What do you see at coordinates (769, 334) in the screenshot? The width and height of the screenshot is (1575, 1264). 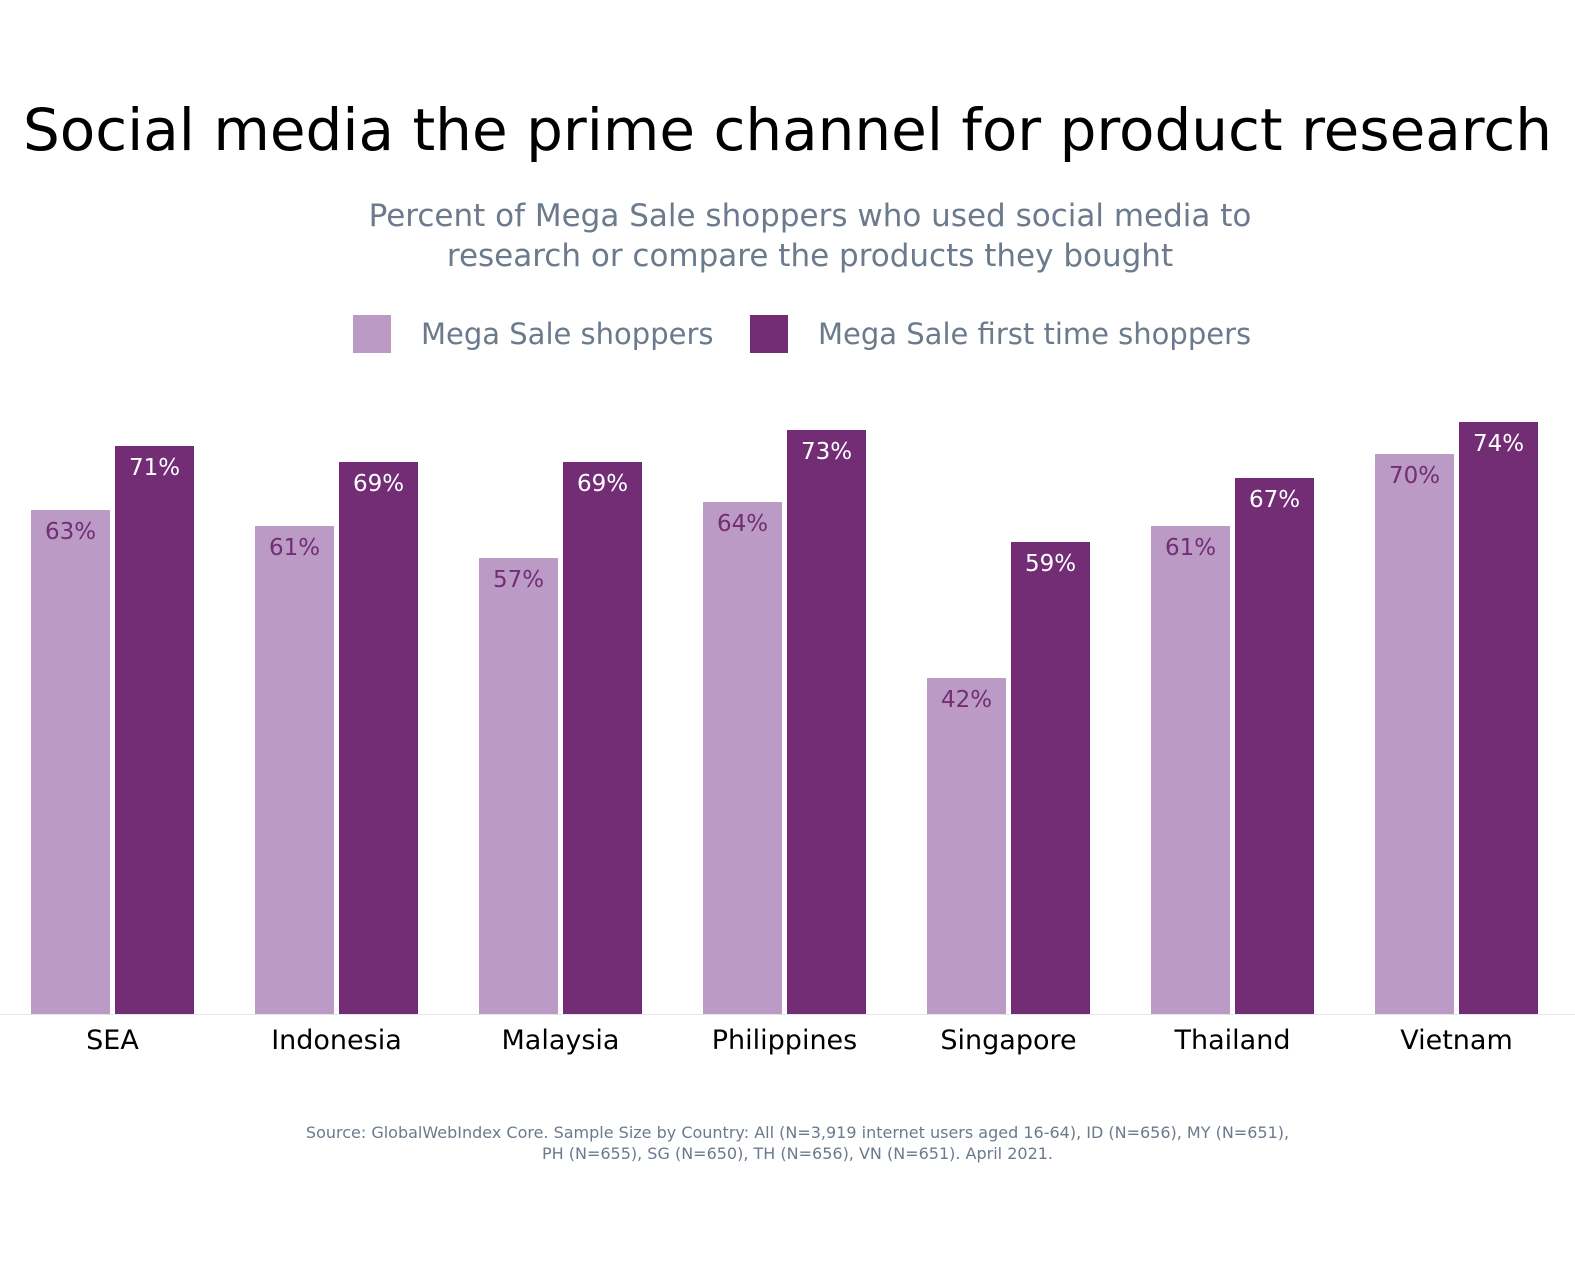 I see `legend-swatch-mega-sale-first-time-shoppers` at bounding box center [769, 334].